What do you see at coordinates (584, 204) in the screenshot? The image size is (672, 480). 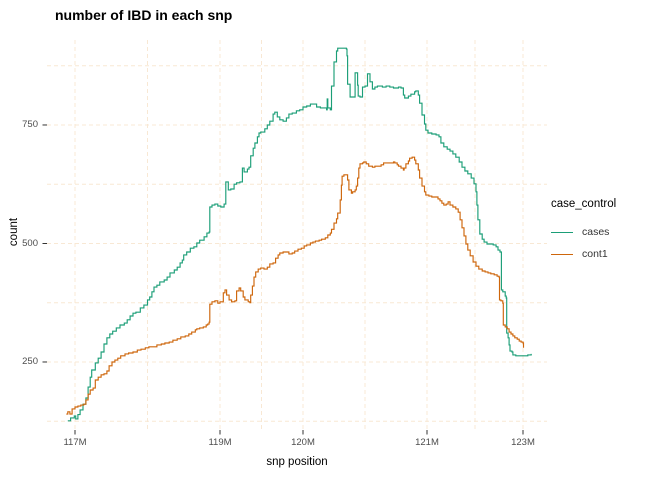 I see `legend-title: case_control` at bounding box center [584, 204].